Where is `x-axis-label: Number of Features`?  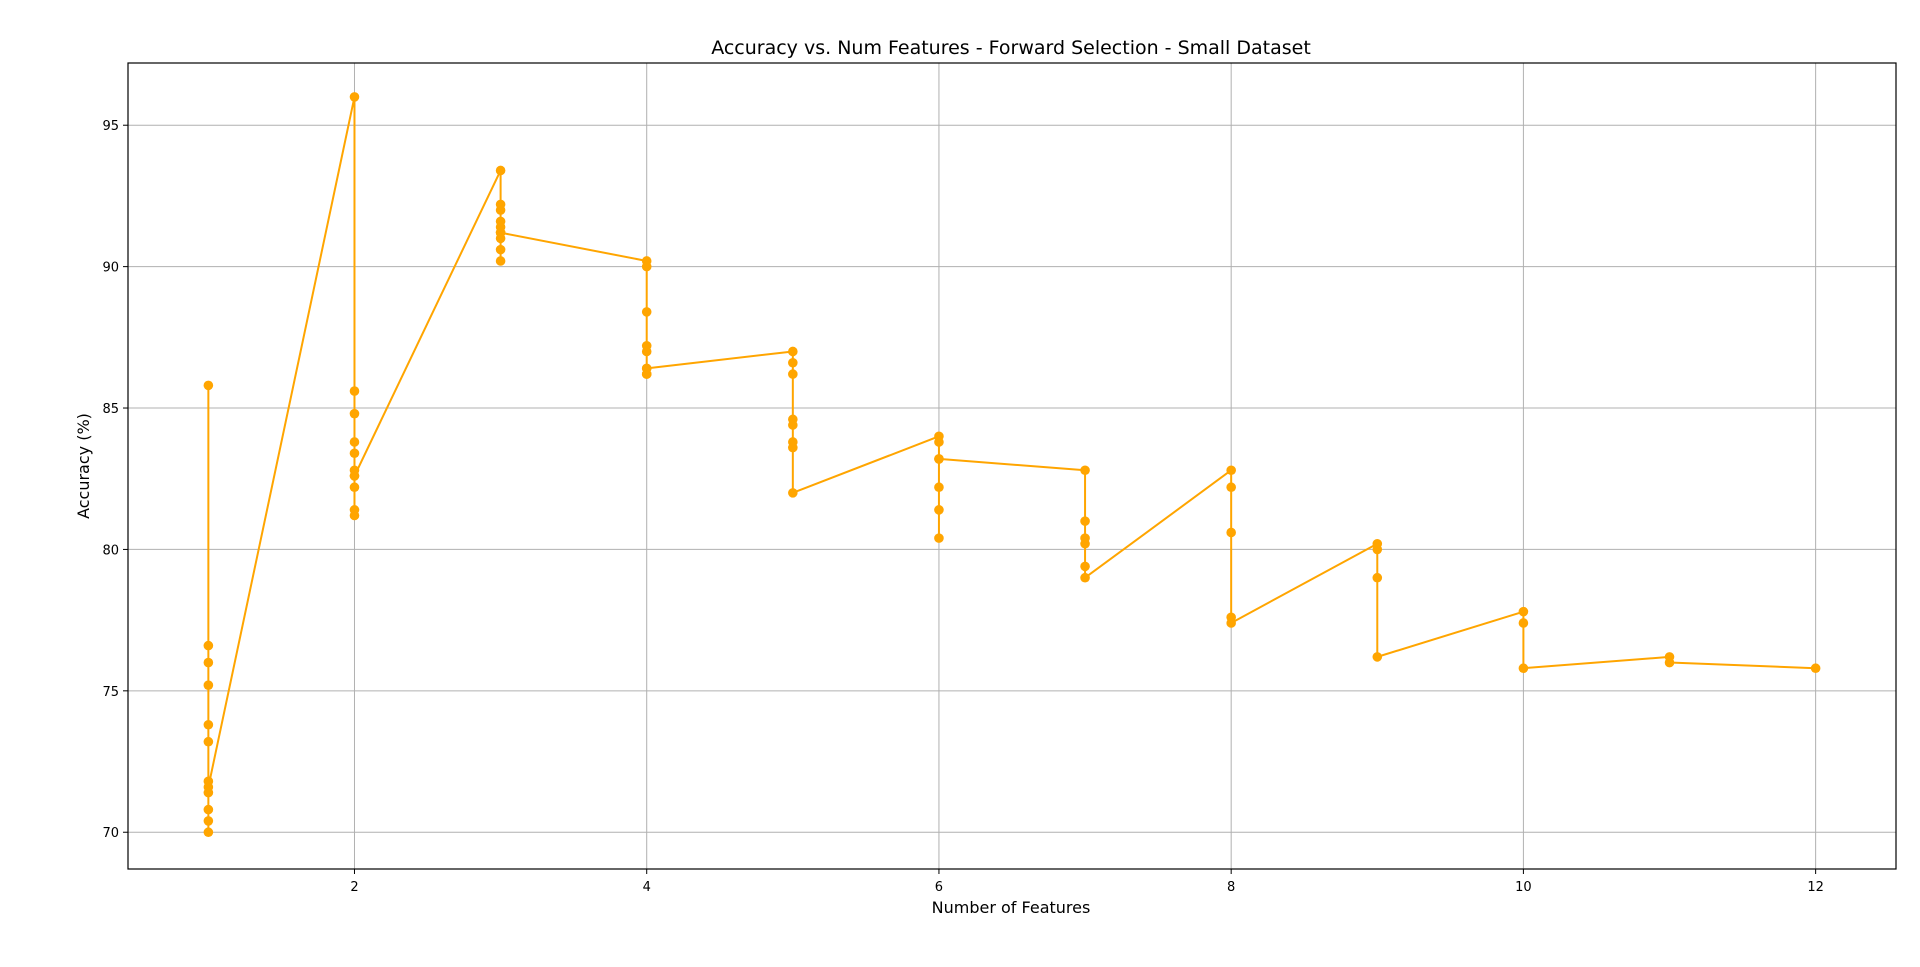 x-axis-label: Number of Features is located at coordinates (1011, 907).